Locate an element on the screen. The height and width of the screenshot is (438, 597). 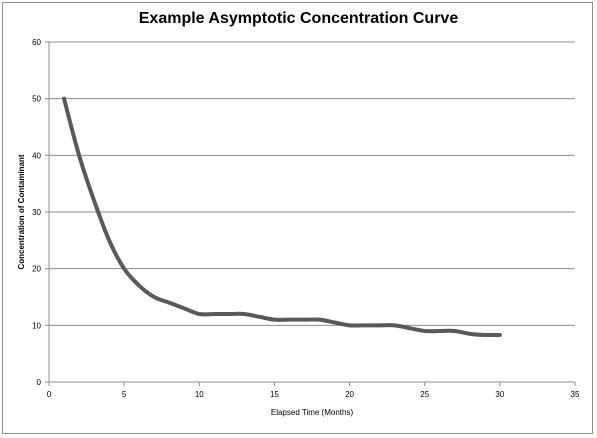
y-tick-label-4: 40 is located at coordinates (36, 155).